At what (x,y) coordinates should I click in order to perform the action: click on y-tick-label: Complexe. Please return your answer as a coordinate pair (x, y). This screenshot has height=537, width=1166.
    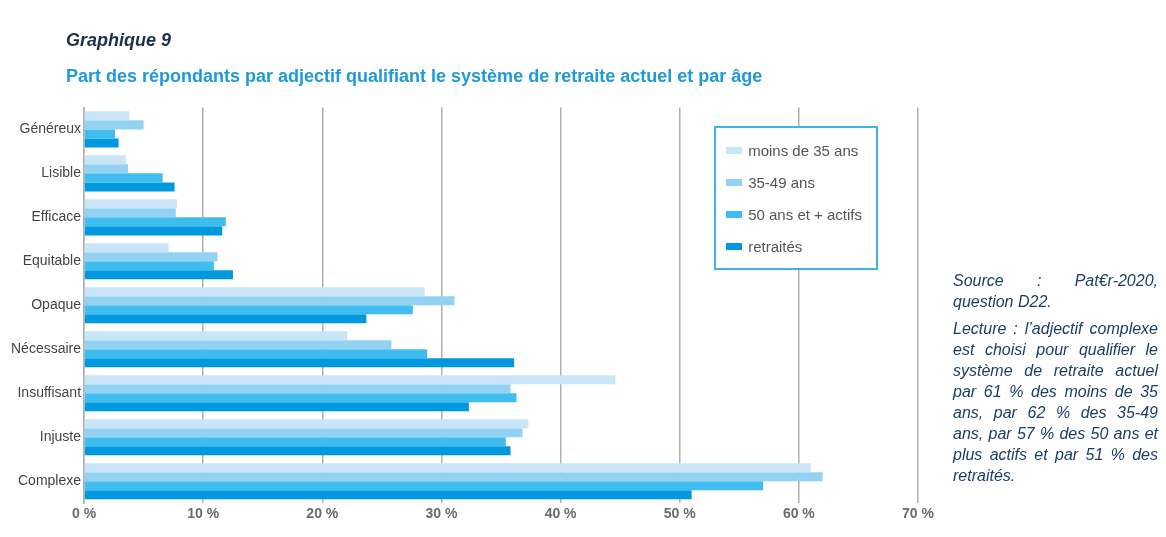
    Looking at the image, I should click on (50, 480).